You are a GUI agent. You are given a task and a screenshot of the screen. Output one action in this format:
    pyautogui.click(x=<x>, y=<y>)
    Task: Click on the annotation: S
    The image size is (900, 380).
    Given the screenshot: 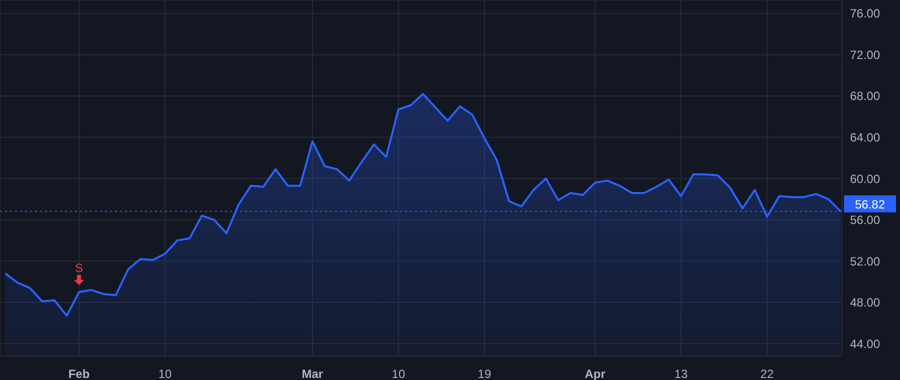 What is the action you would take?
    pyautogui.click(x=79, y=268)
    